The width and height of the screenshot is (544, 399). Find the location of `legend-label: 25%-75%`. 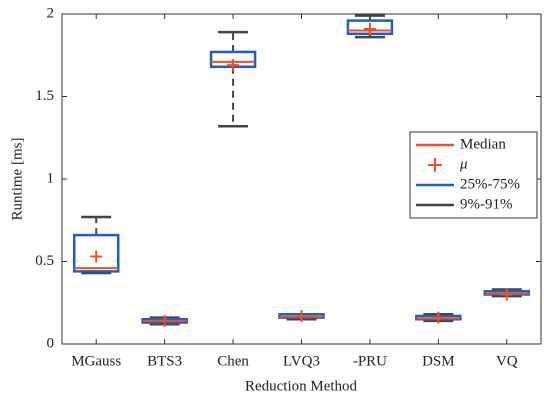

legend-label: 25%-75% is located at coordinates (490, 184).